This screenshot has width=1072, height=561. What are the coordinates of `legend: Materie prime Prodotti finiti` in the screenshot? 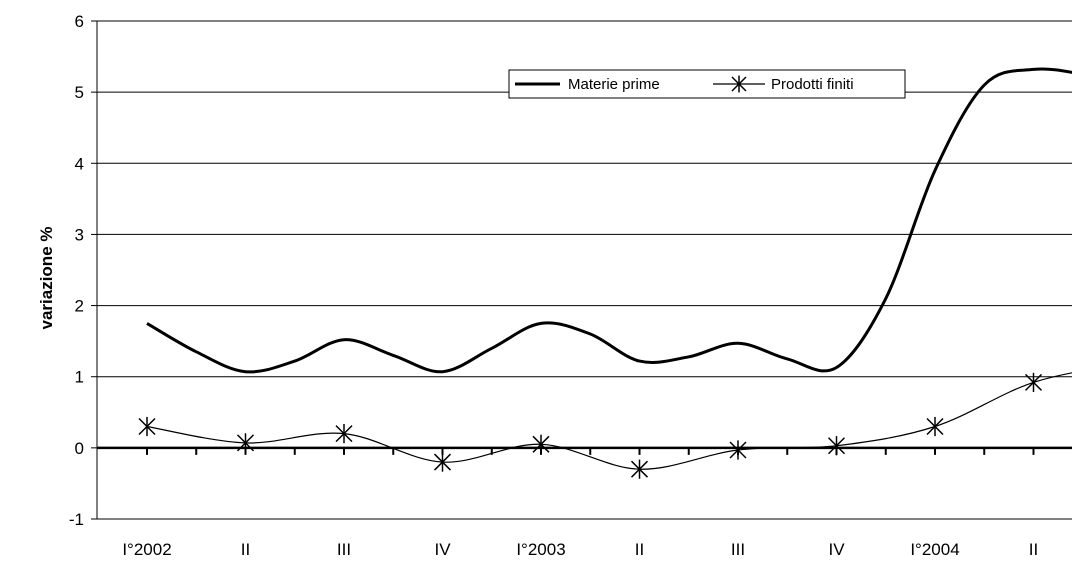 It's located at (707, 84).